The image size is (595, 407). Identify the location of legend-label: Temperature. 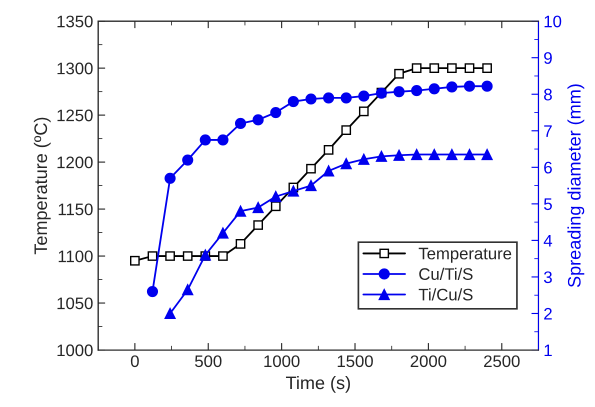
(465, 255).